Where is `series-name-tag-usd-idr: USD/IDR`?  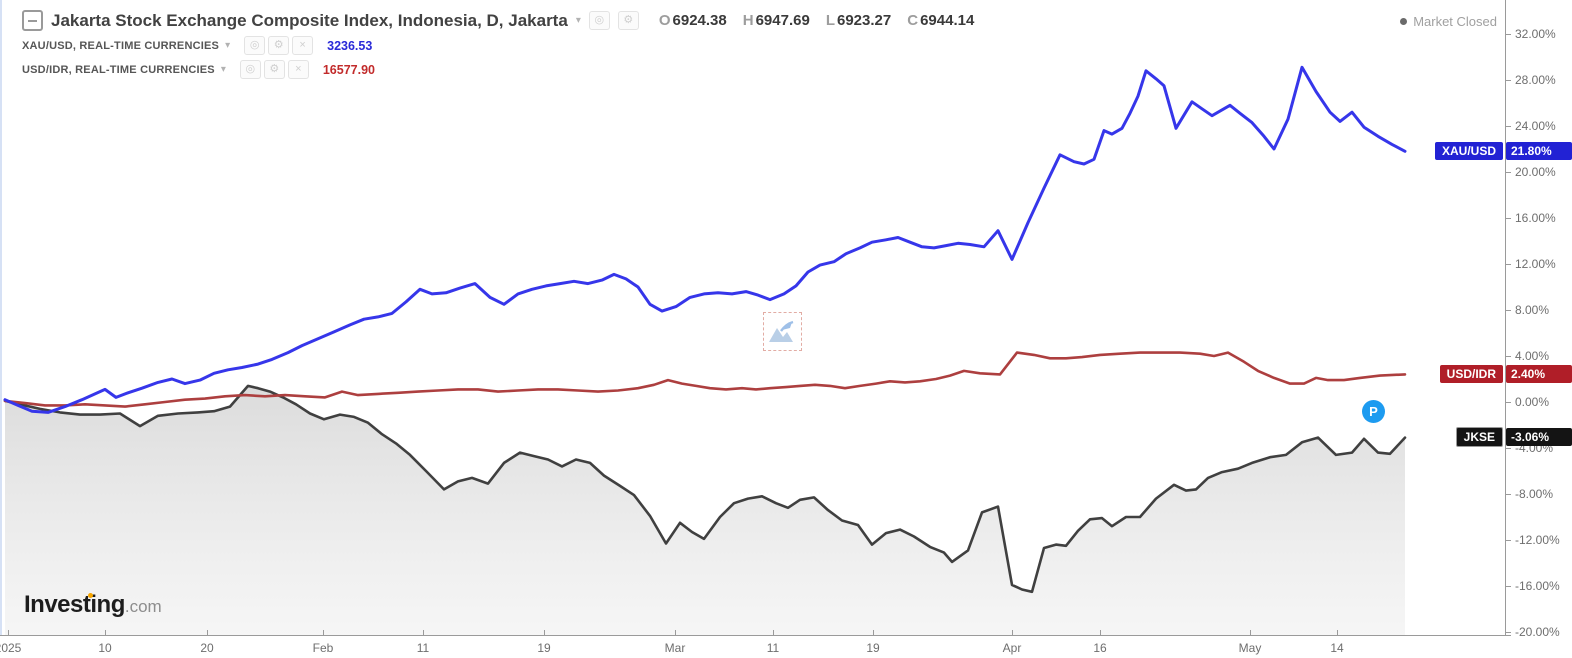
series-name-tag-usd-idr: USD/IDR is located at coordinates (1471, 374).